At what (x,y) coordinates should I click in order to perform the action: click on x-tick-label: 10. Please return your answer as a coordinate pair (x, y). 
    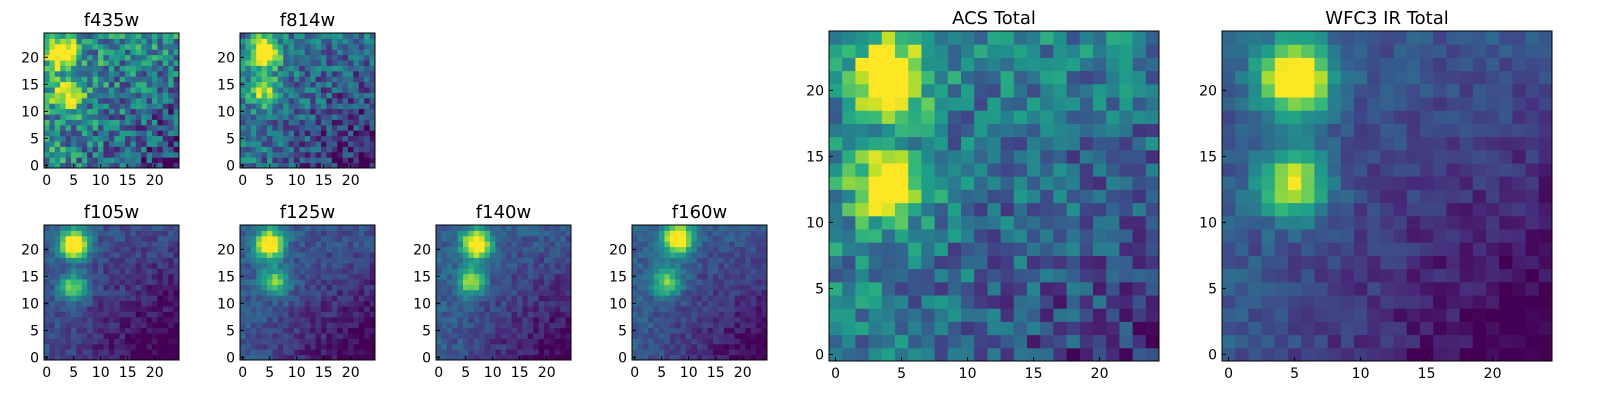
    Looking at the image, I should click on (968, 374).